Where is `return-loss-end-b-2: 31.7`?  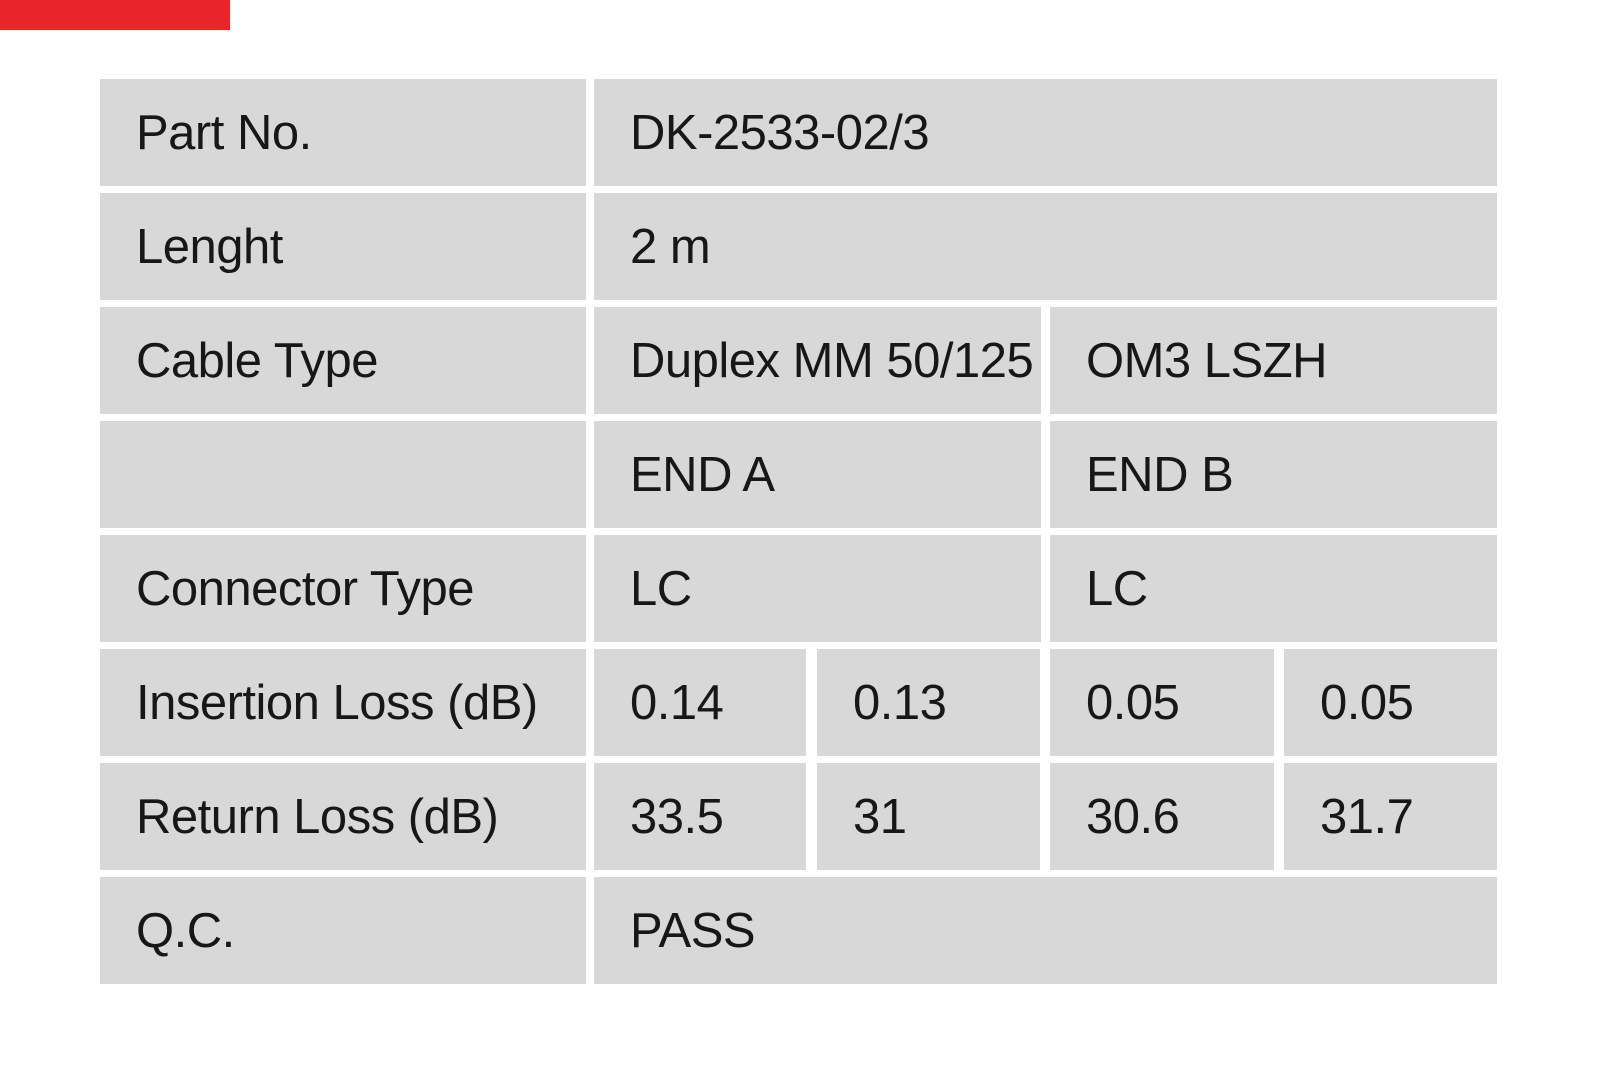 return-loss-end-b-2: 31.7 is located at coordinates (1390, 816).